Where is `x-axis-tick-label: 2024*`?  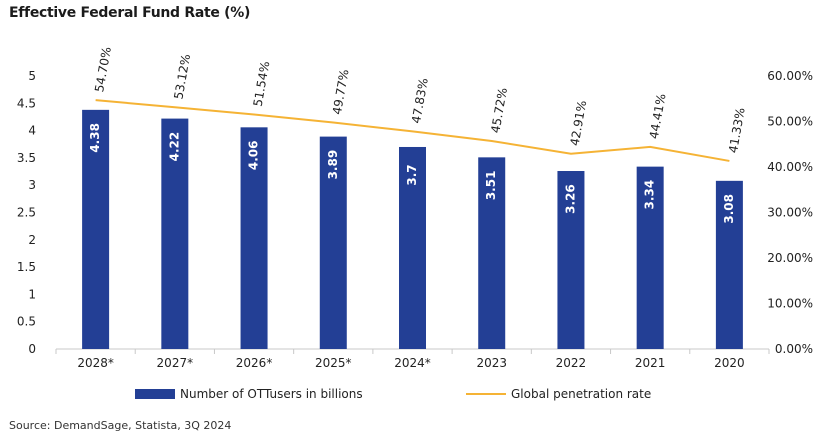
x-axis-tick-label: 2024* is located at coordinates (412, 363).